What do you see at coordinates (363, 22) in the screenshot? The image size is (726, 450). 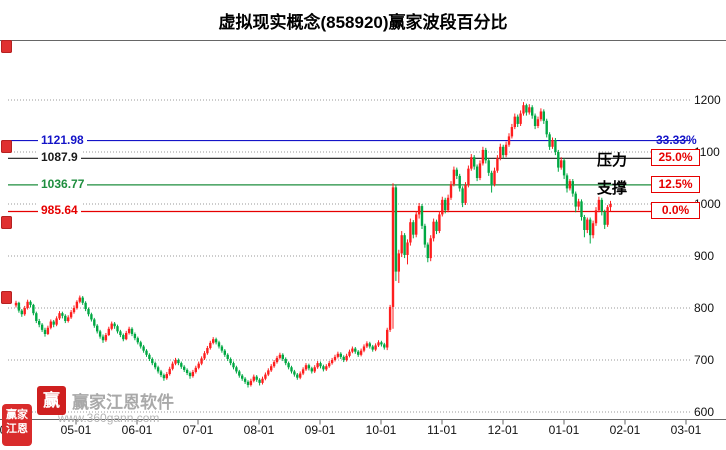 I see `chart-title: 虚拟现实概念(858920)赢家波段百分比` at bounding box center [363, 22].